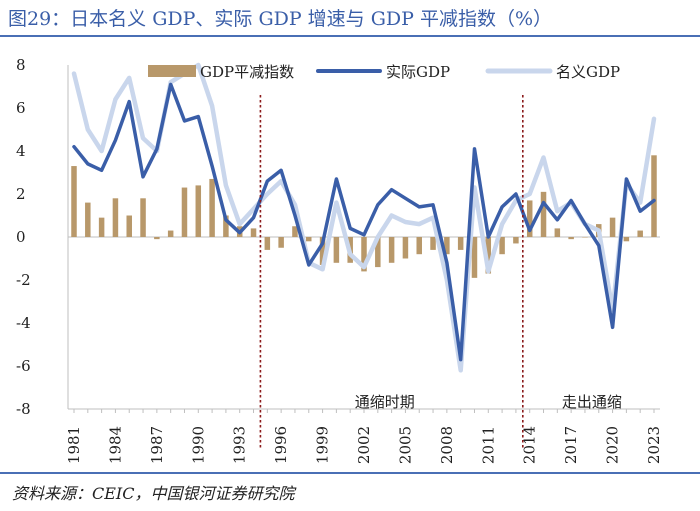  I want to click on legend-label-deflator: GDP平减指数, so click(247, 72).